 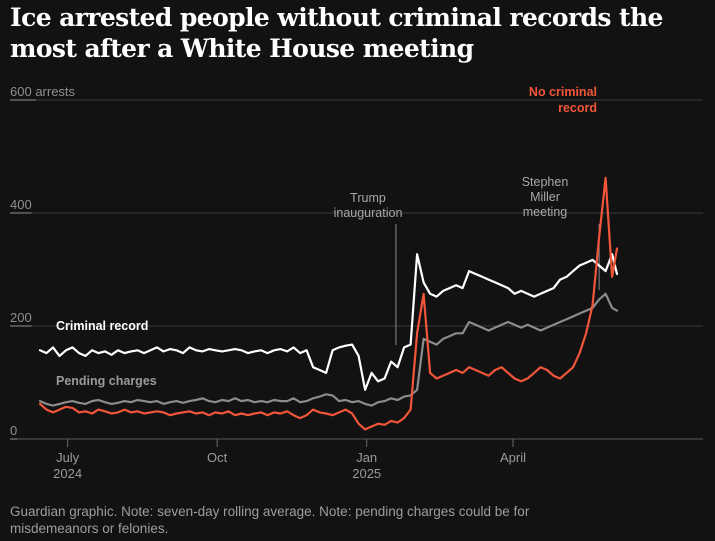 I want to click on x-tick-label: Jan, so click(x=366, y=457).